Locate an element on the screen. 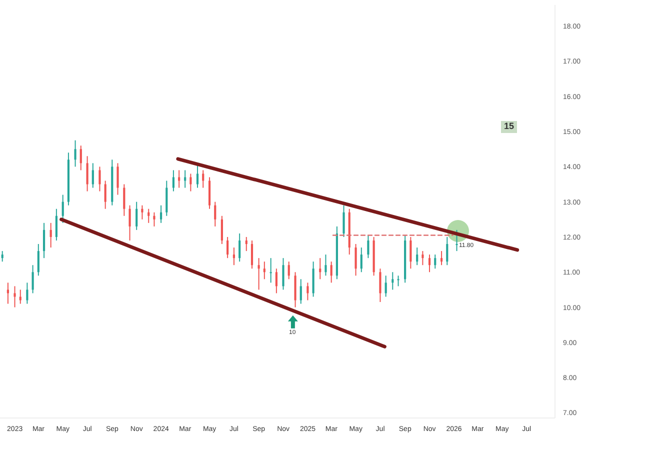 Image resolution: width=651 pixels, height=465 pixels. annotation: 15 is located at coordinates (509, 127).